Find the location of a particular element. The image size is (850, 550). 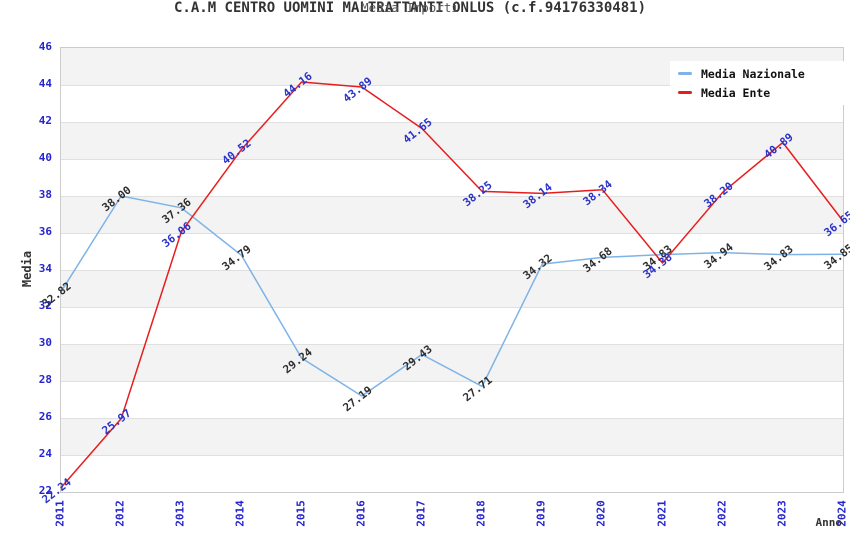

x-tick: 2017 is located at coordinates (421, 513).